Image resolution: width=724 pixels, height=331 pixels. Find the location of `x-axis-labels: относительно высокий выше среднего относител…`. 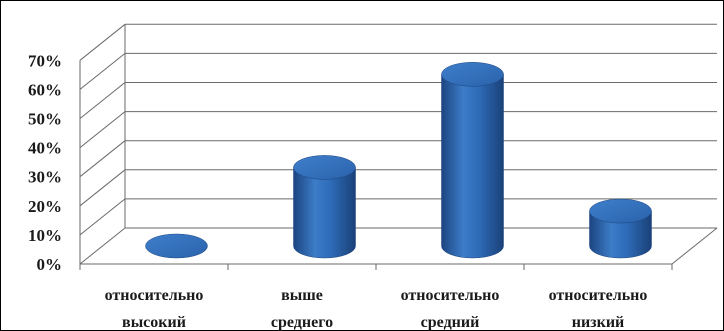

x-axis-labels: относительно высокий выше среднего относител… is located at coordinates (376, 309).